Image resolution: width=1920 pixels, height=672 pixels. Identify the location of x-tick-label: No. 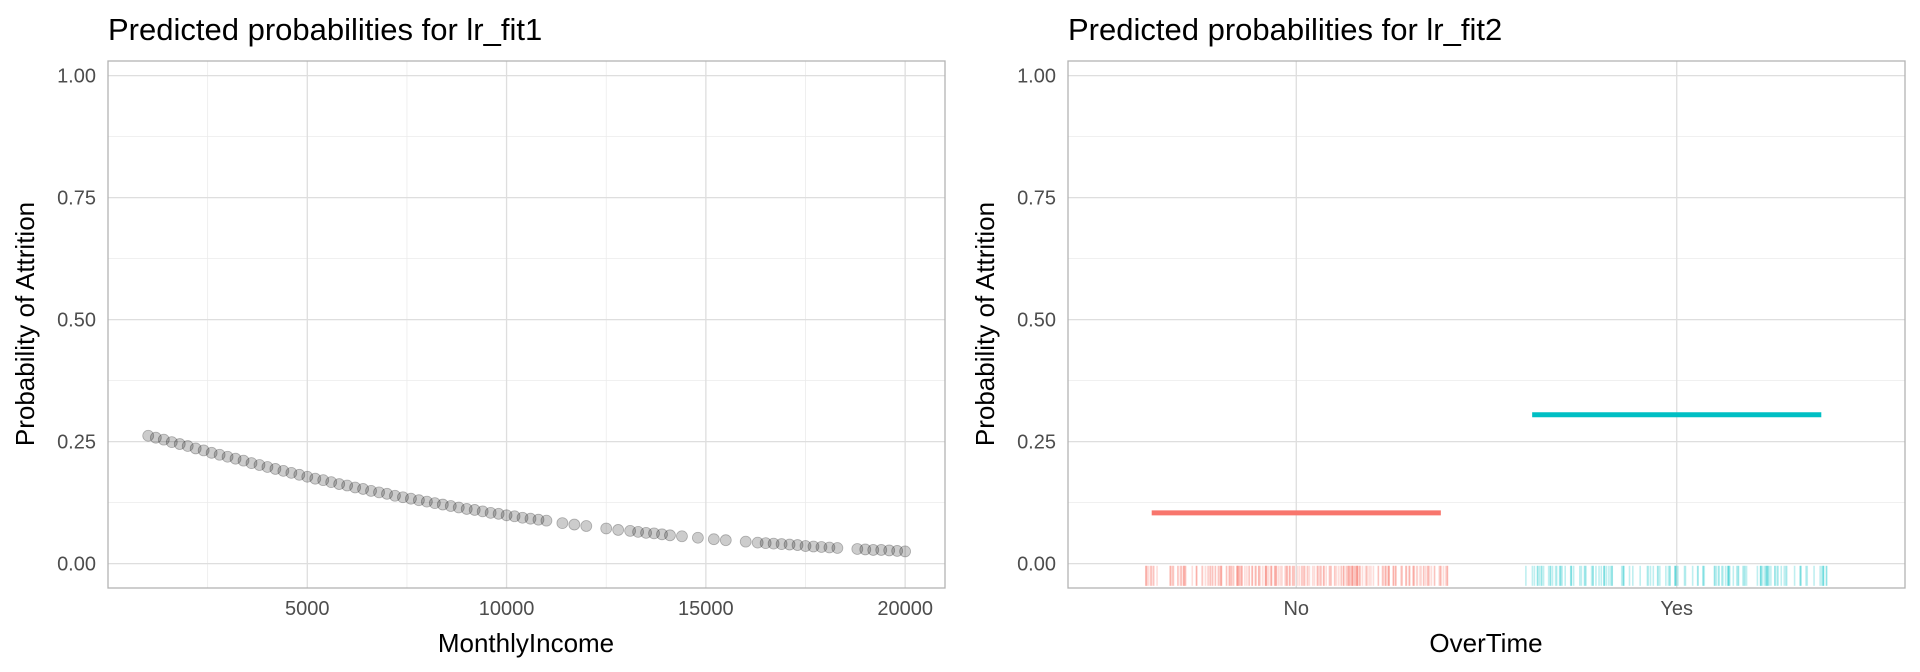
(1296, 609).